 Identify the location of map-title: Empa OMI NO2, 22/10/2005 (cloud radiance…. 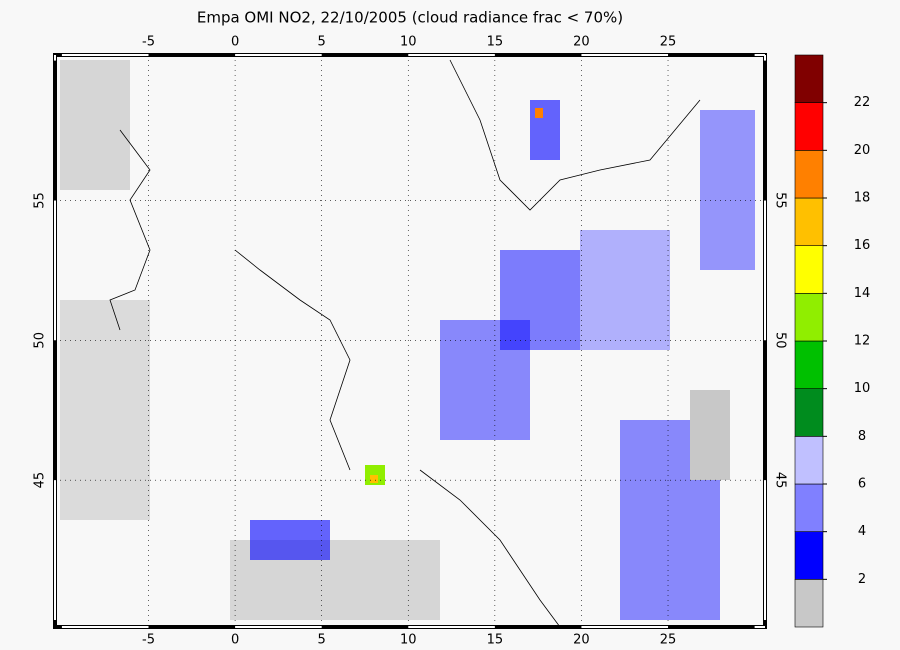
(410, 18).